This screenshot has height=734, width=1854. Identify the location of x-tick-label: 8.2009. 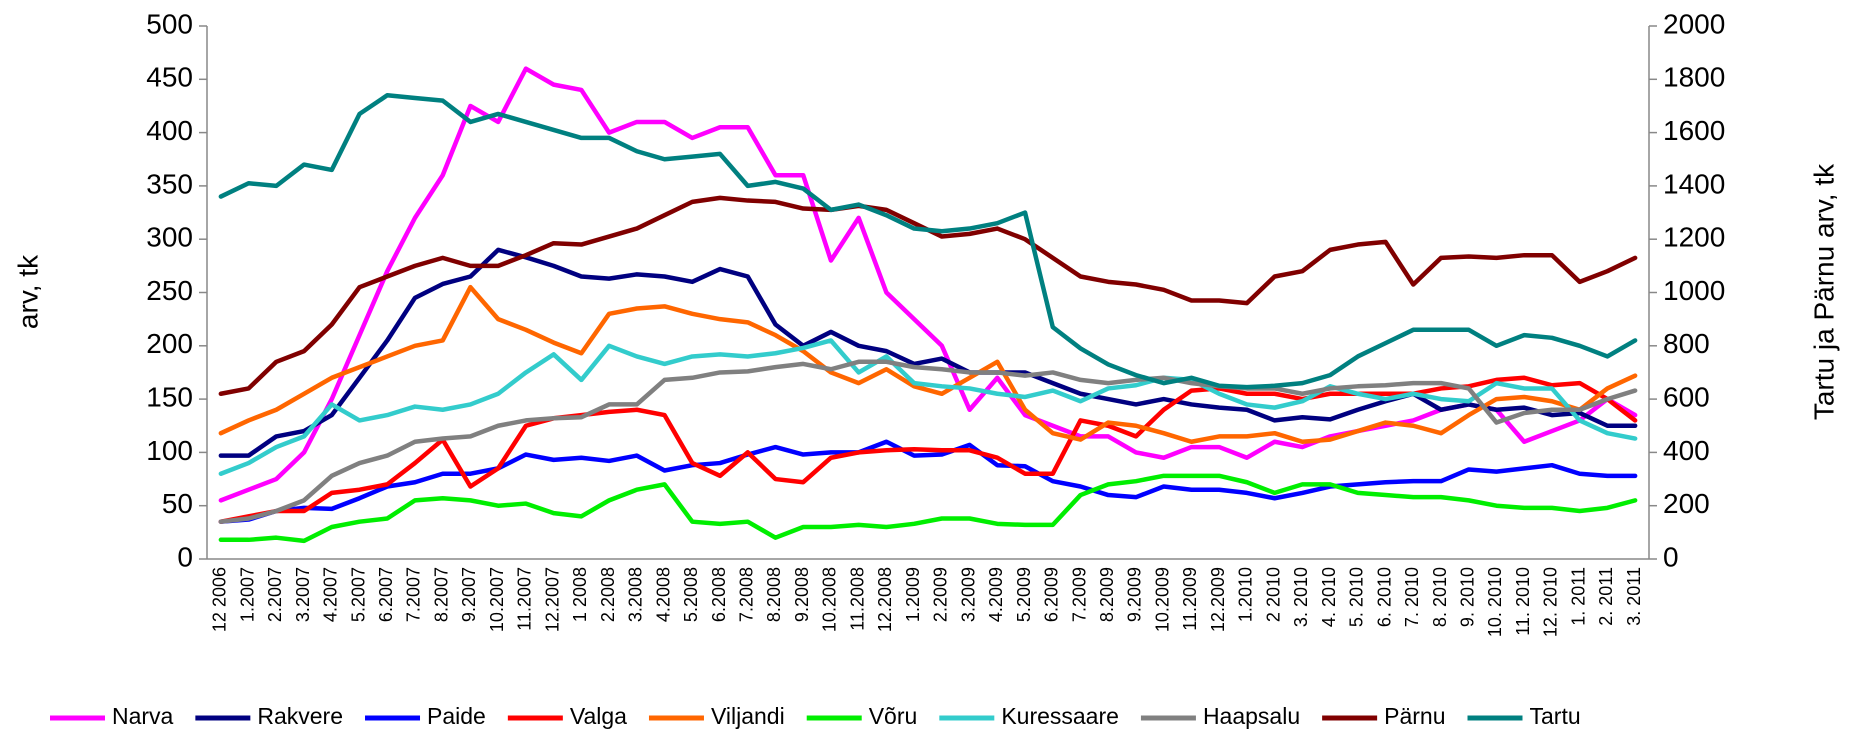
(1107, 594).